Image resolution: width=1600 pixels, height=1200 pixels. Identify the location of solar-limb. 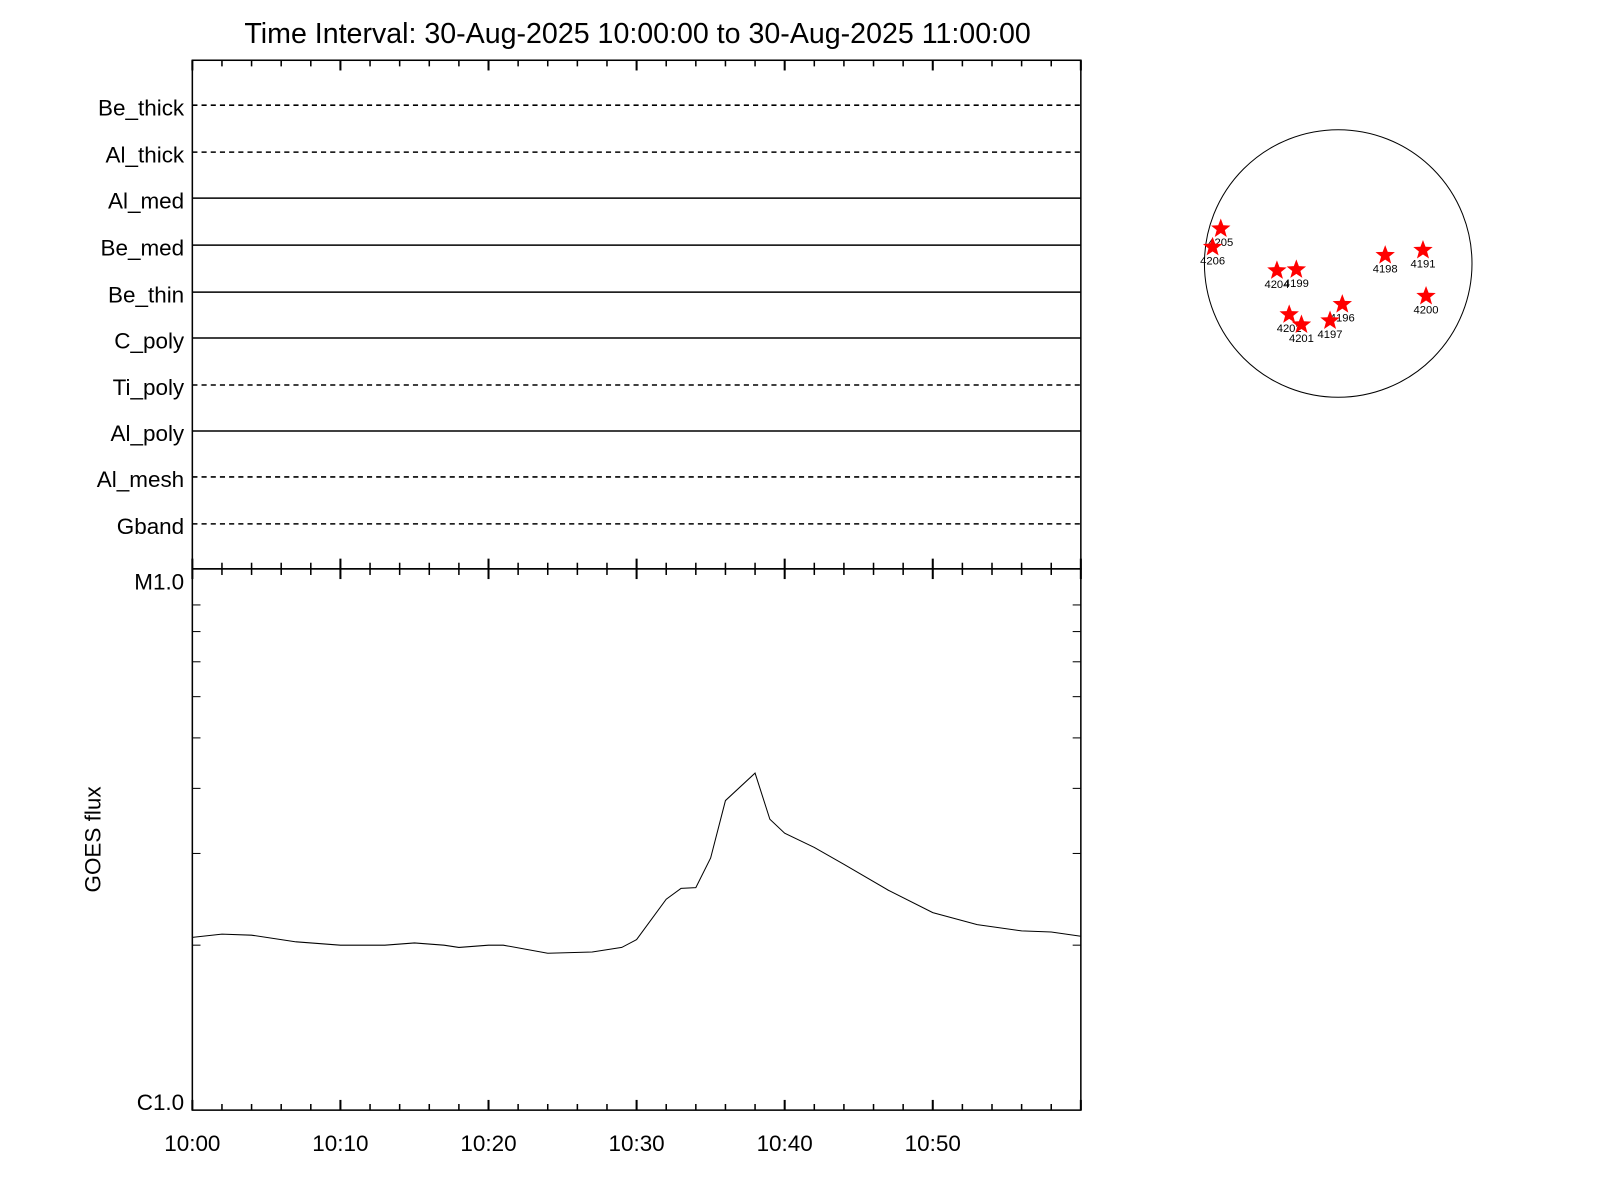
(1338, 263).